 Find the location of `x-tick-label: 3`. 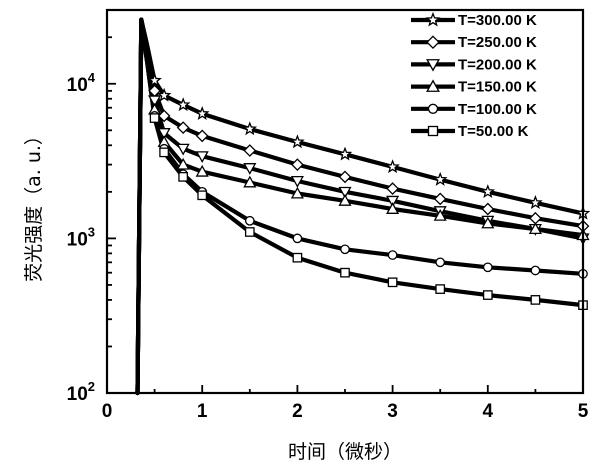

x-tick-label: 3 is located at coordinates (392, 411).